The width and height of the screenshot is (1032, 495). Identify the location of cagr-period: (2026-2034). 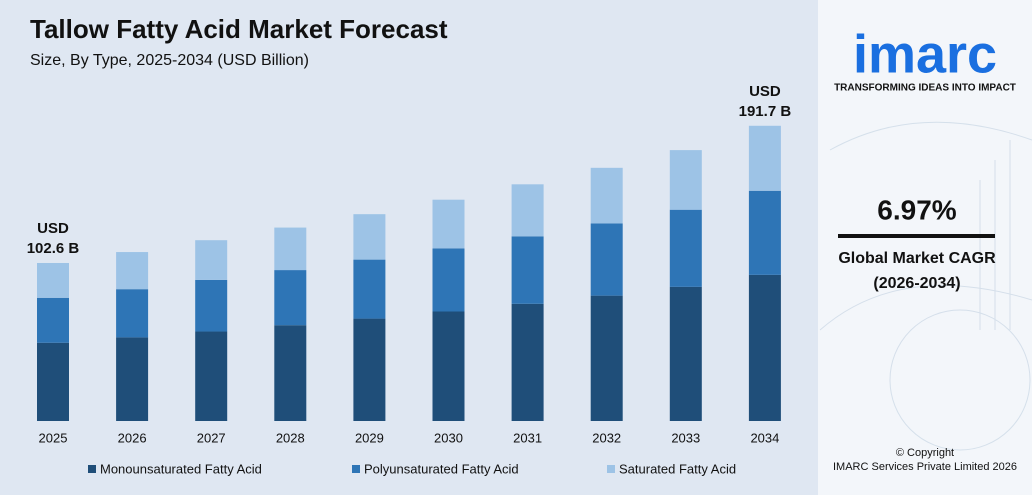
(916, 283).